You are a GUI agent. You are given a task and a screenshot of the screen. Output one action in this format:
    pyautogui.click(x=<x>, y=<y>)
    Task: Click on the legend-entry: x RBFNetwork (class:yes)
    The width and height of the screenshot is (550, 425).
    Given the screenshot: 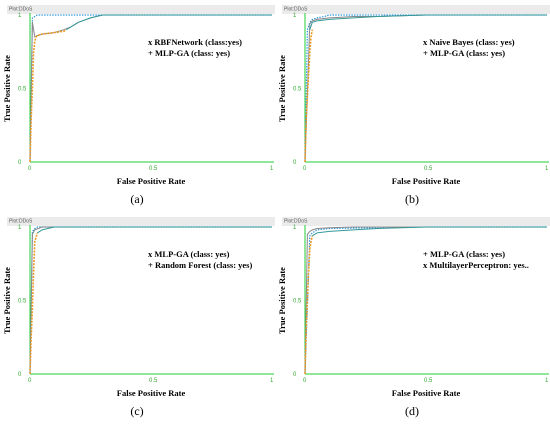 What is the action you would take?
    pyautogui.click(x=195, y=42)
    